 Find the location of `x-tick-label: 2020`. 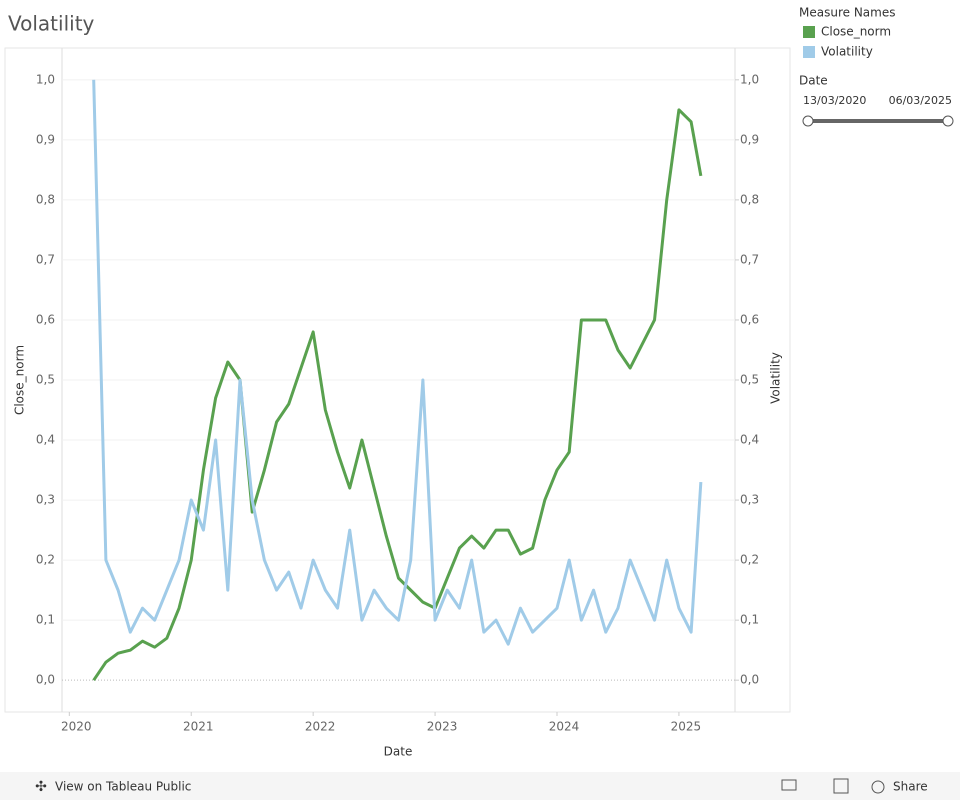

x-tick-label: 2020 is located at coordinates (76, 727).